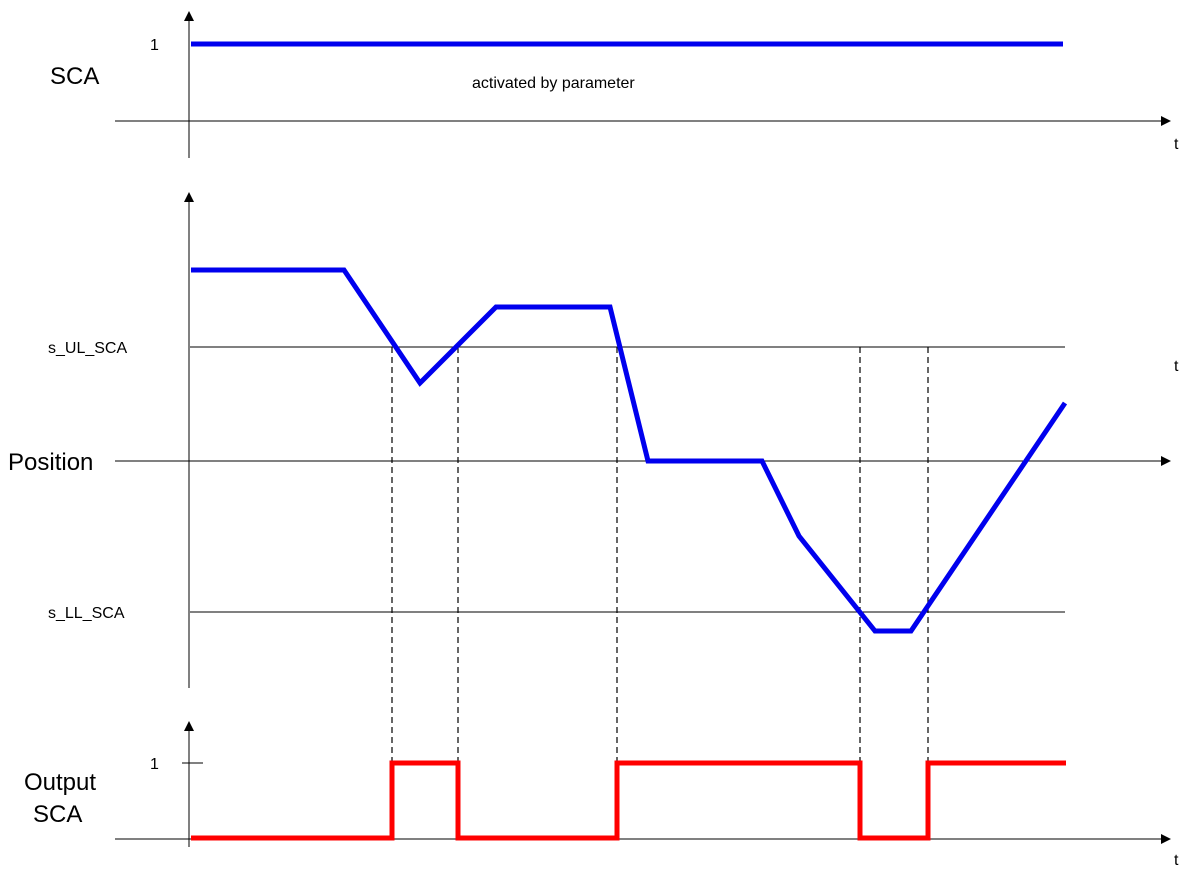 This screenshot has height=874, width=1179. I want to click on upper-limit-label: s_UL_SCA, so click(87, 348).